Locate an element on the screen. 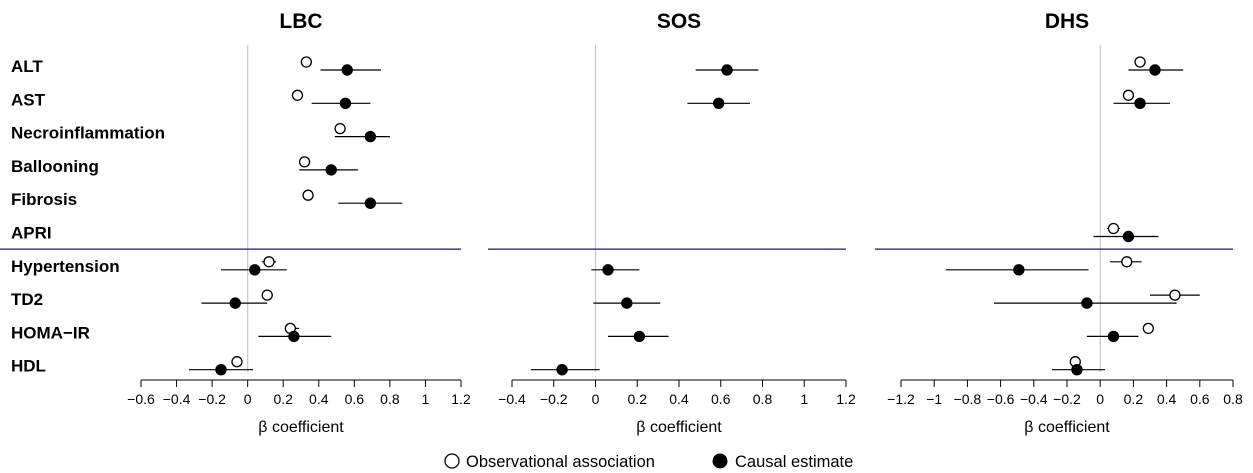 The image size is (1253, 473). observational-point-apri is located at coordinates (1113, 228).